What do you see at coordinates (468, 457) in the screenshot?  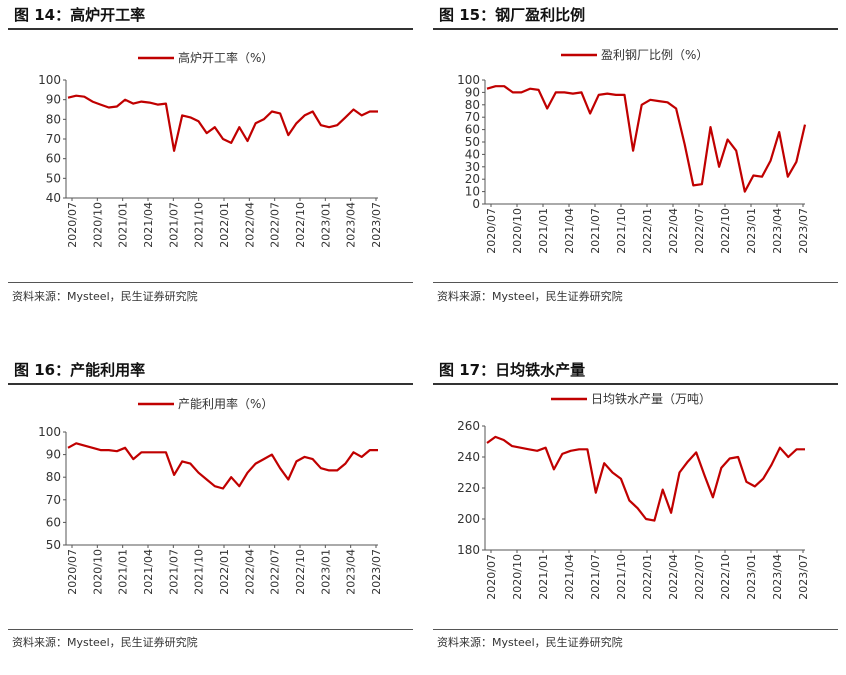 I see `y-tick-label: 240` at bounding box center [468, 457].